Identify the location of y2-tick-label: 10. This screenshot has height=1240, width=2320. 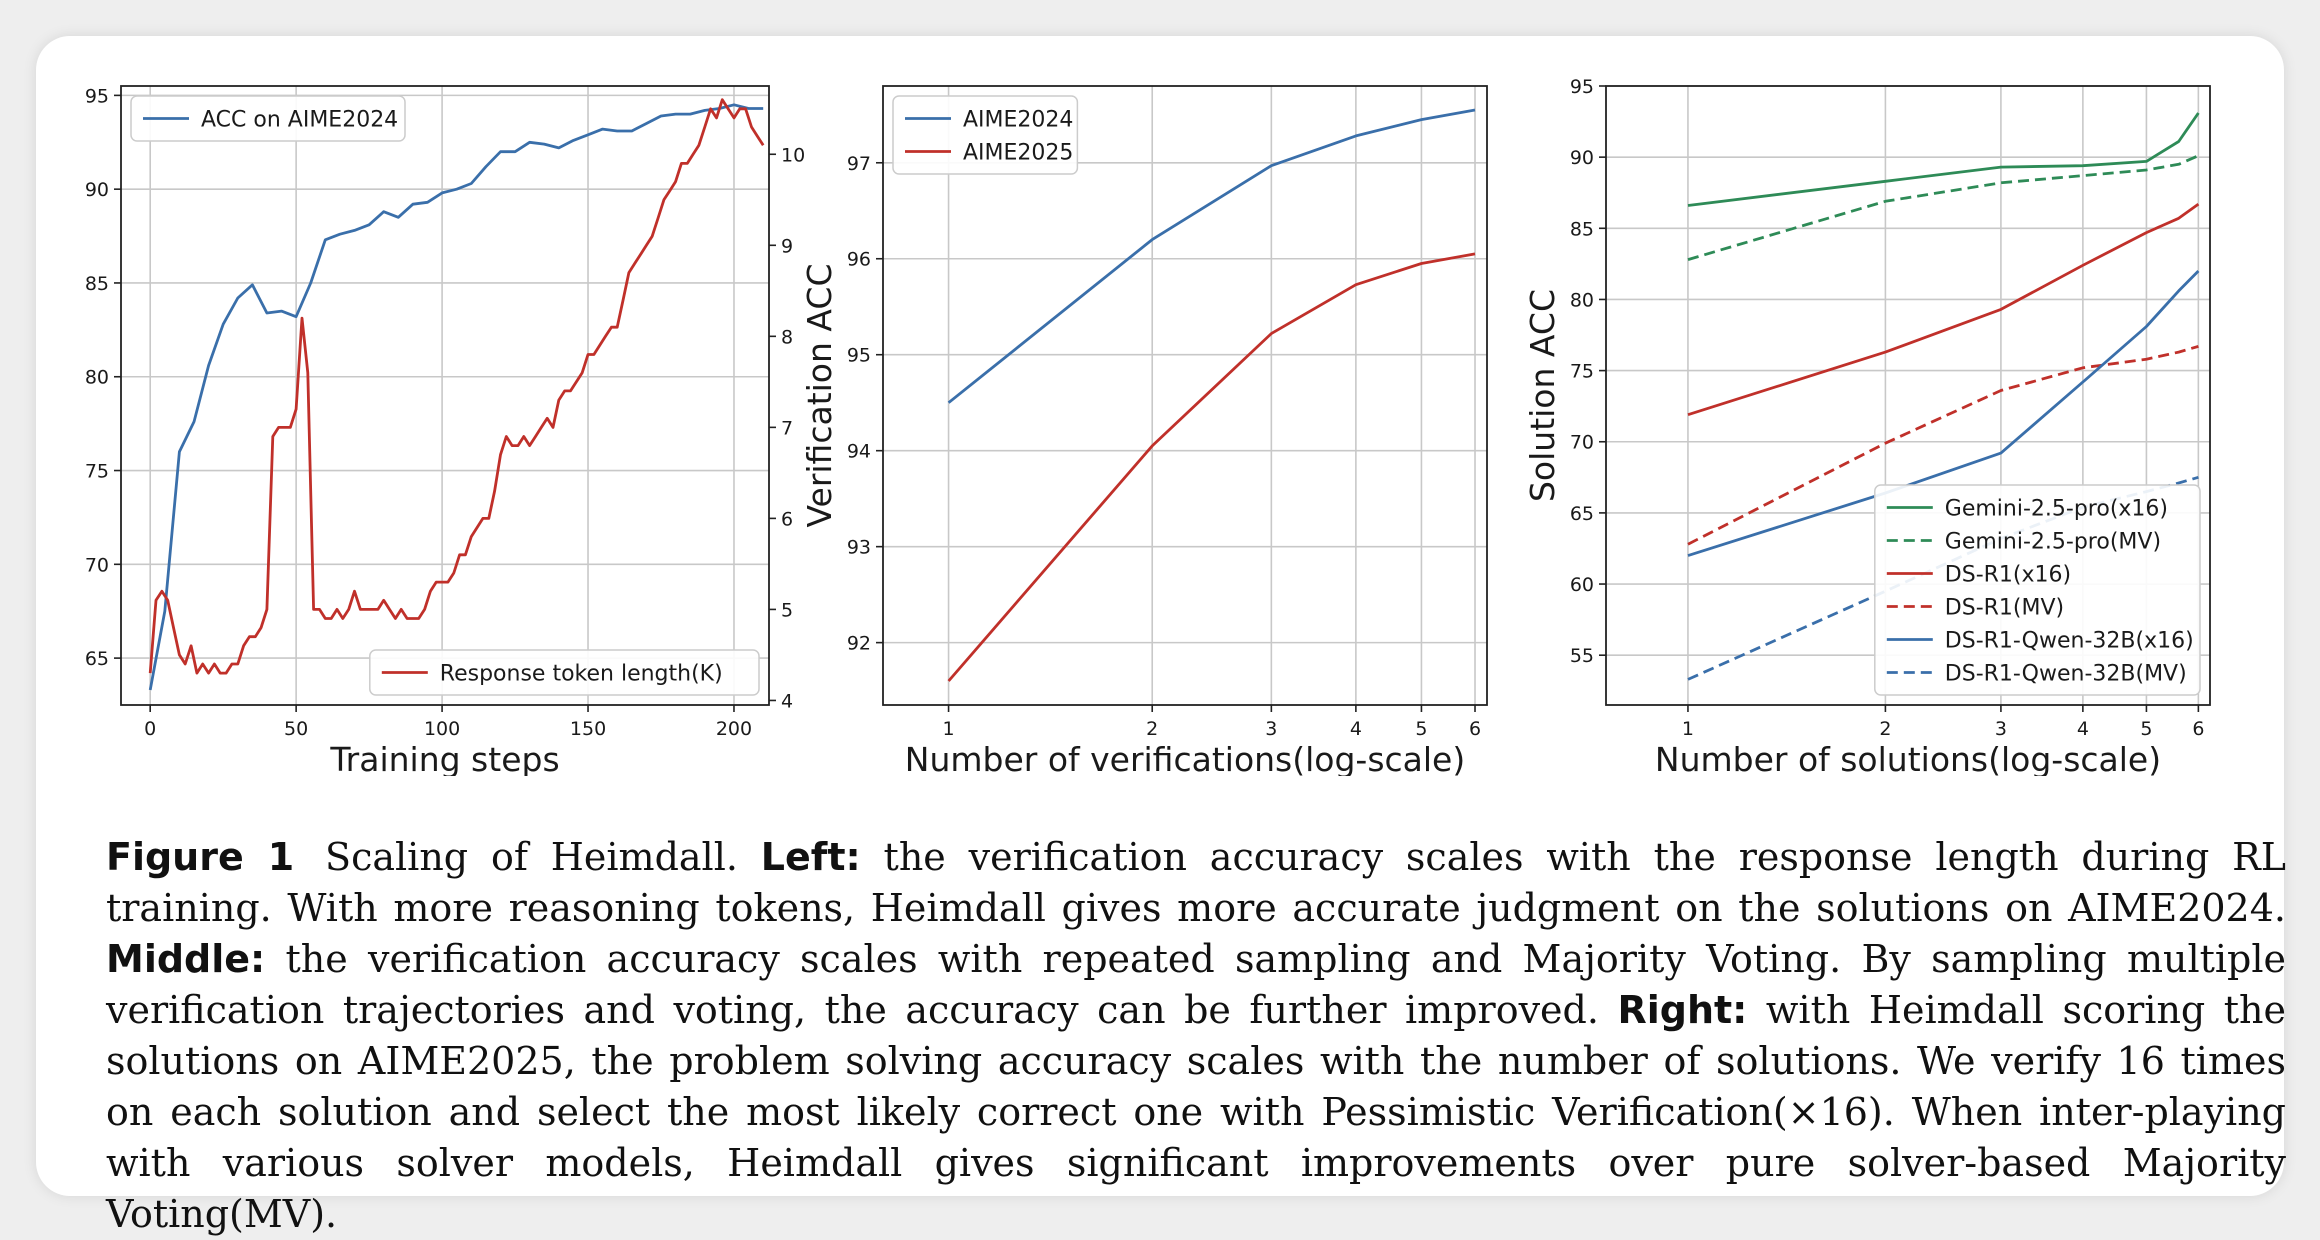
(793, 155).